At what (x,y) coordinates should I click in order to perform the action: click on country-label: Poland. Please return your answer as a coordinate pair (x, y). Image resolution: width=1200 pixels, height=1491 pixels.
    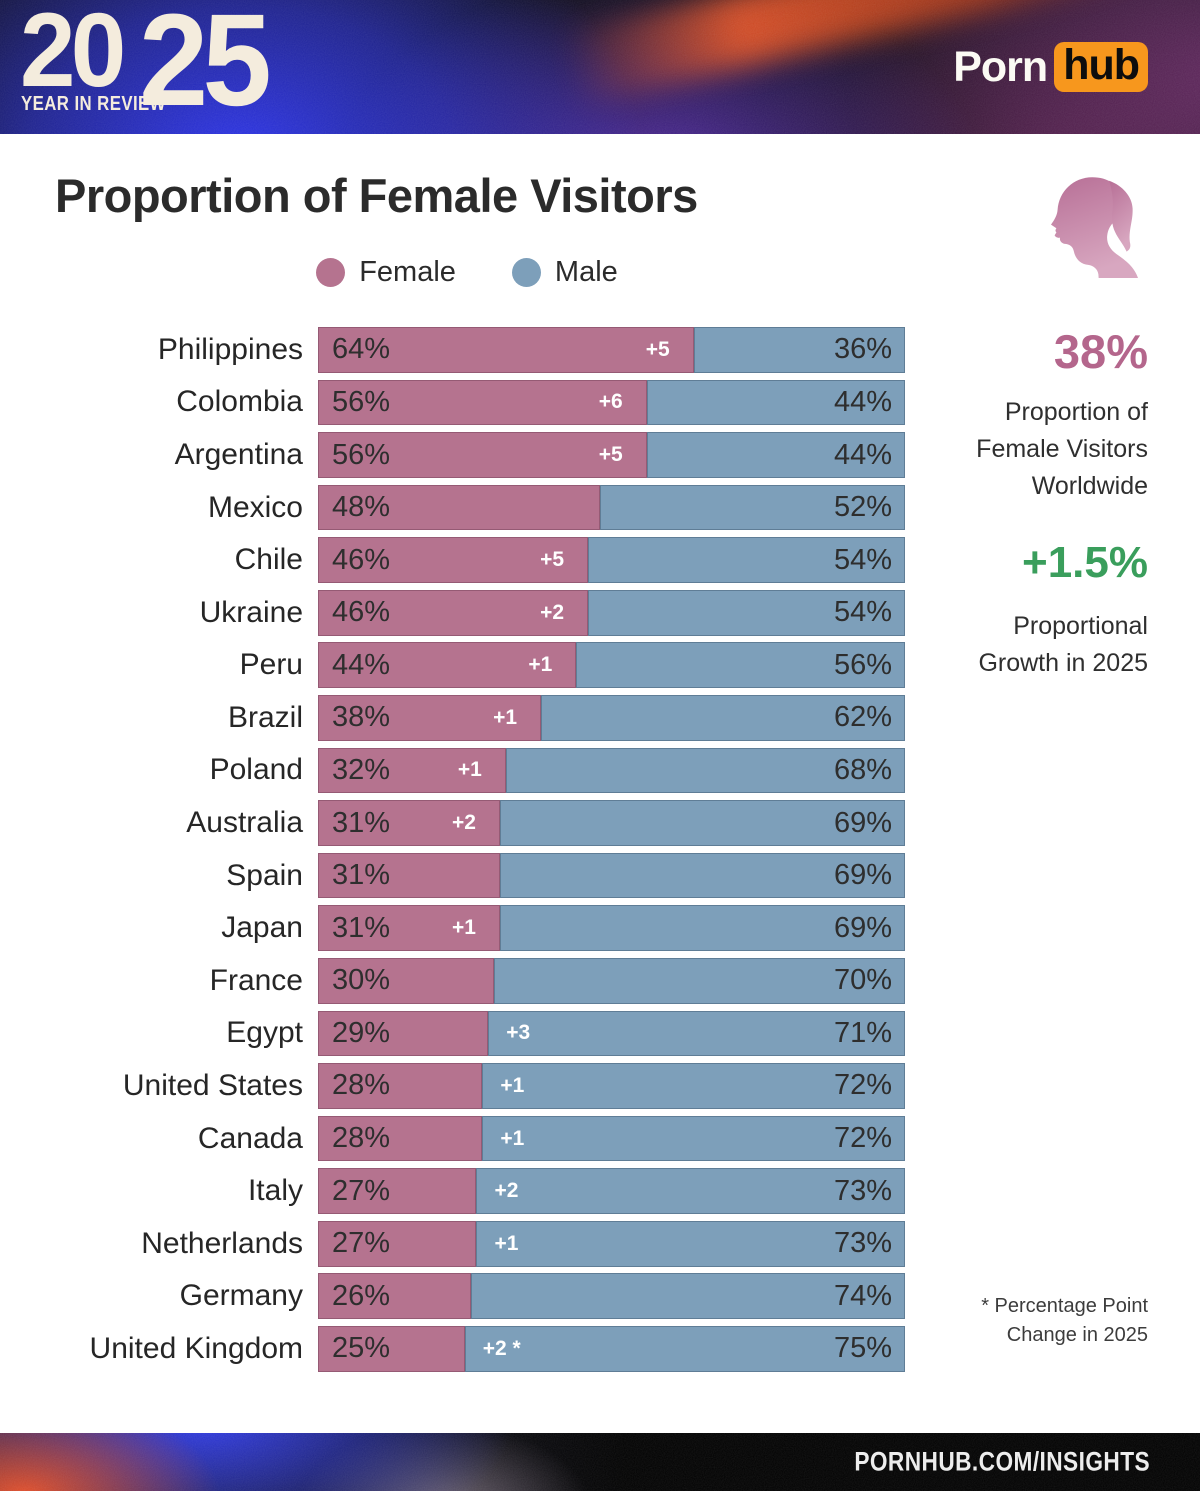
    Looking at the image, I should click on (256, 770).